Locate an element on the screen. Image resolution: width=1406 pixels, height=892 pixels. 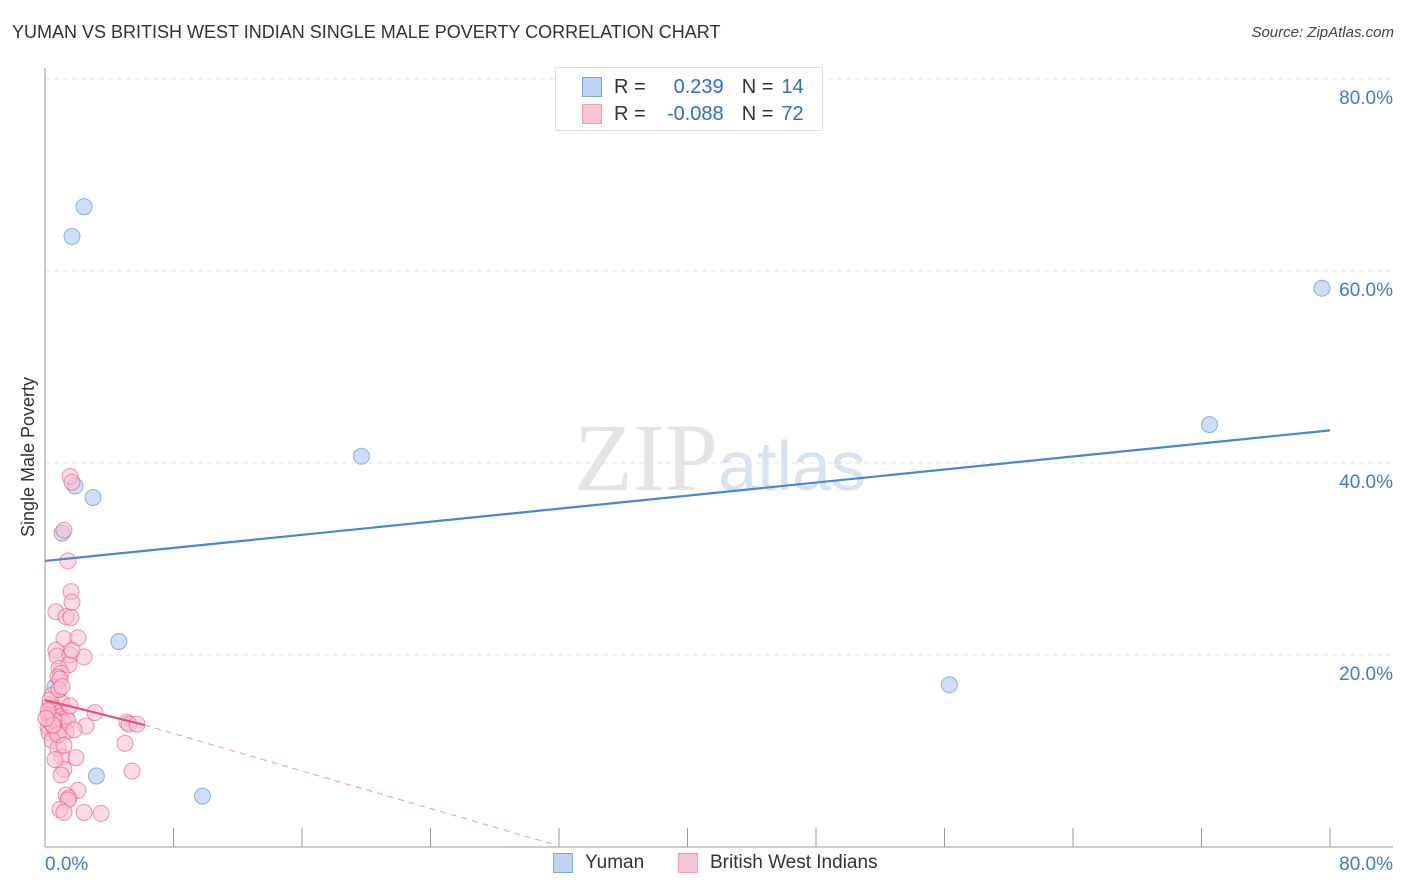
r-value: -0.088 is located at coordinates (695, 113).